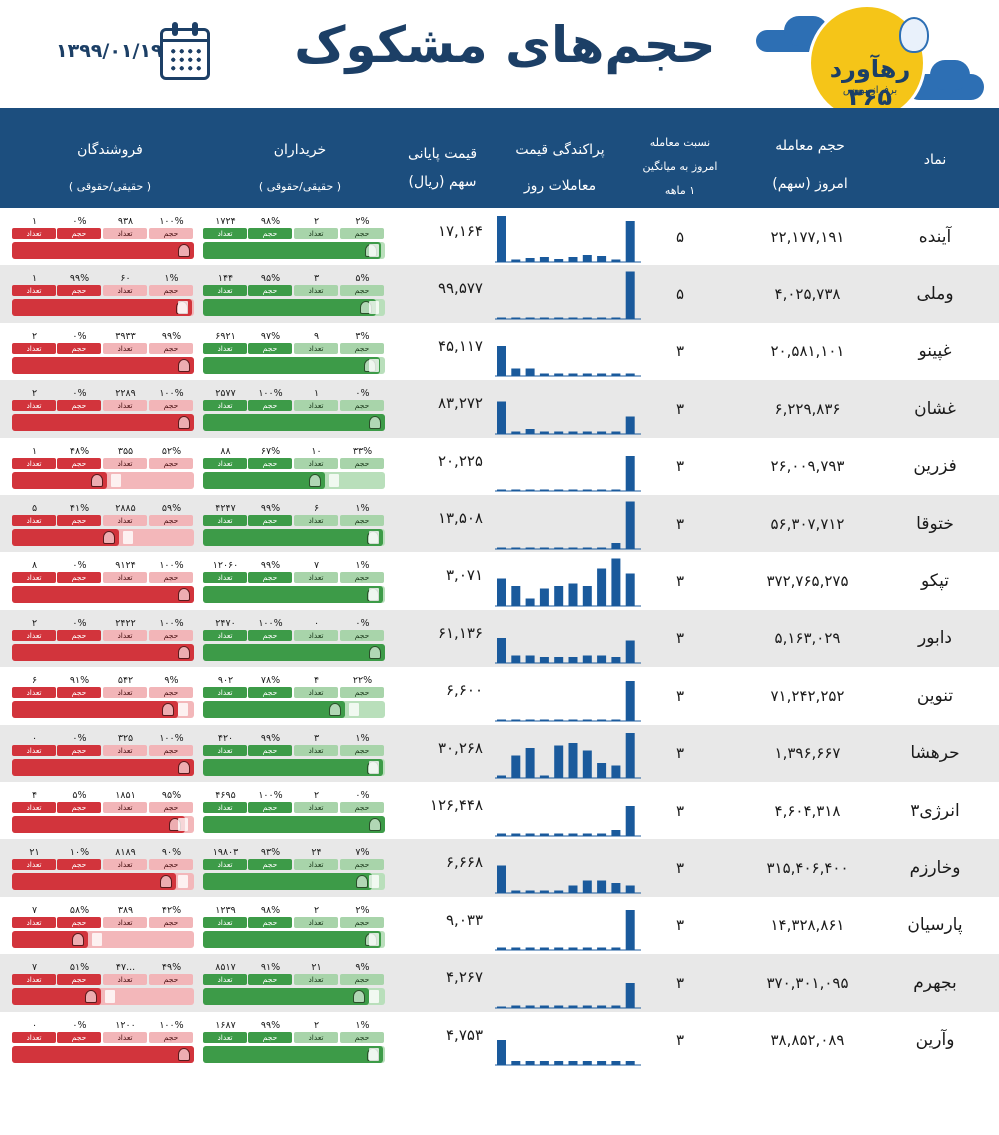  I want to click on value-2: ۱۰۰%, so click(270, 394).